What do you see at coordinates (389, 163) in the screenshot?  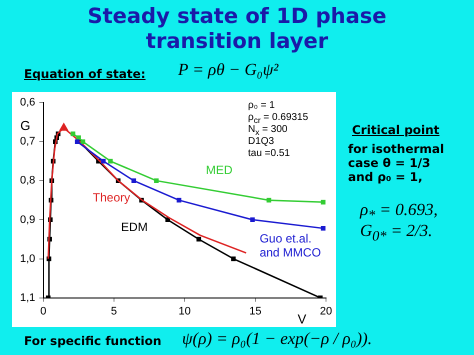 I see `text: case θ = 1/3` at bounding box center [389, 163].